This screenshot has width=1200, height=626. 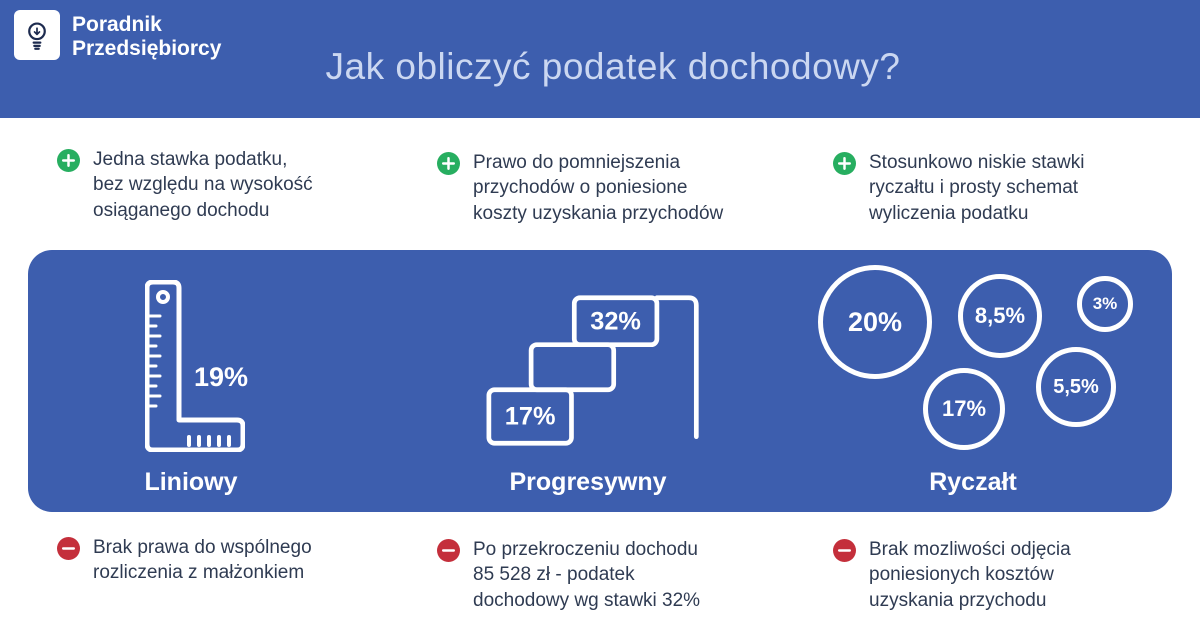 I want to click on rate-circle: 8,5%, so click(x=1000, y=316).